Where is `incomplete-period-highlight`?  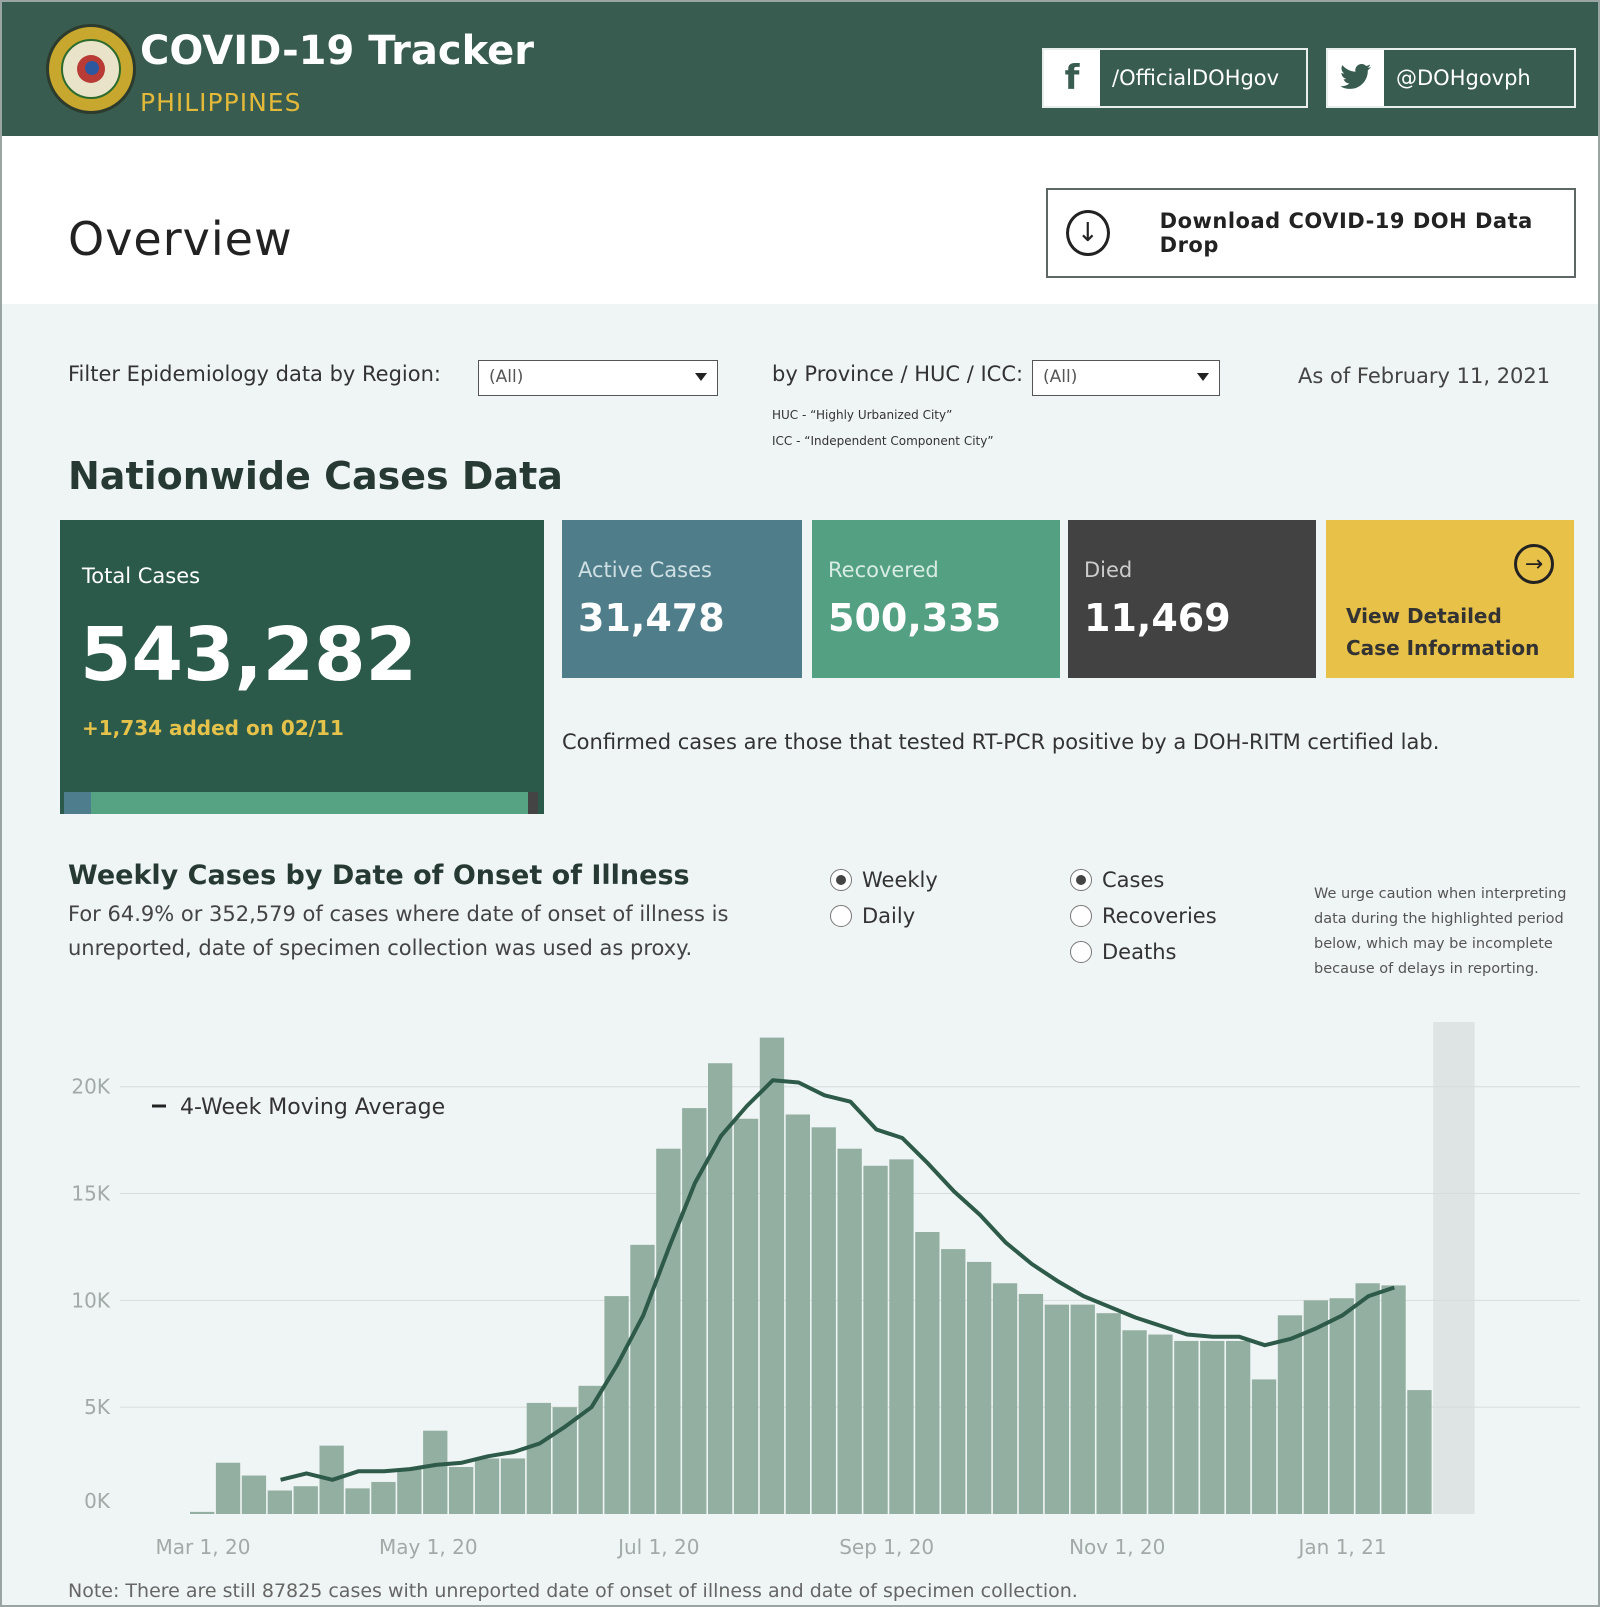 incomplete-period-highlight is located at coordinates (1454, 1268).